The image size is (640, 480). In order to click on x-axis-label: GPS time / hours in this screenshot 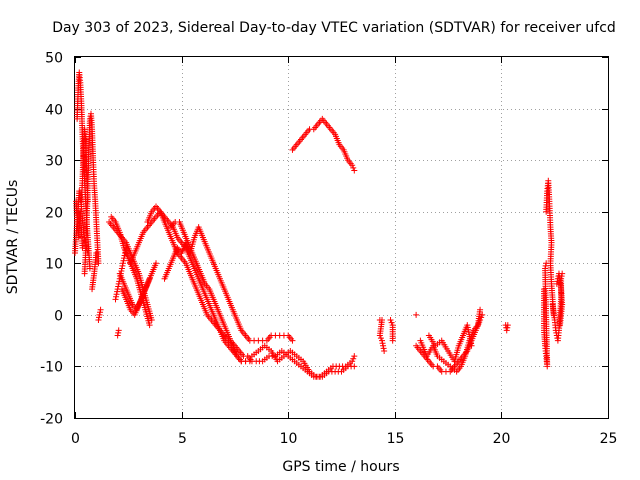, I will do `click(340, 467)`.